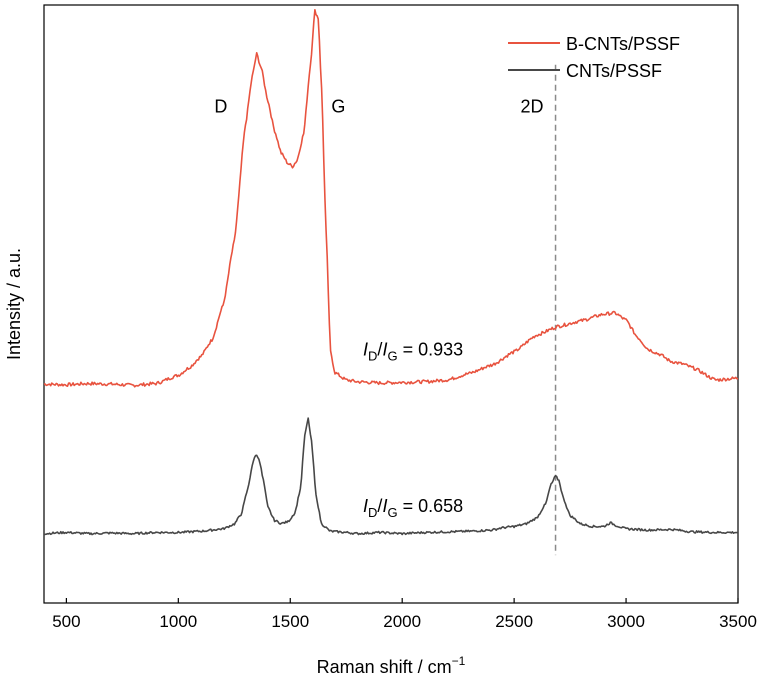  What do you see at coordinates (372, 512) in the screenshot?
I see `ratio-bottom-sub-d: D` at bounding box center [372, 512].